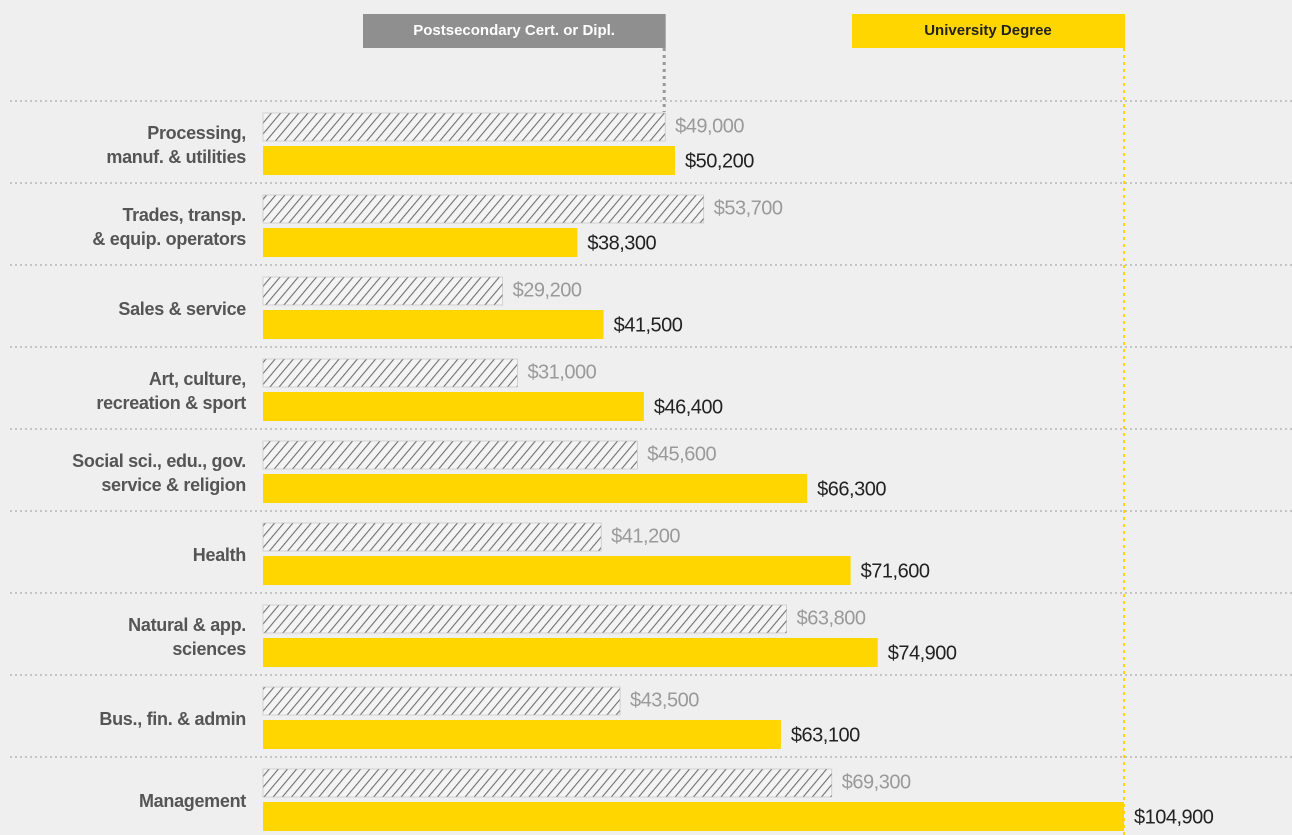 This screenshot has width=1292, height=835. Describe the element at coordinates (187, 637) in the screenshot. I see `category-label: Natural & app. sciences` at that location.